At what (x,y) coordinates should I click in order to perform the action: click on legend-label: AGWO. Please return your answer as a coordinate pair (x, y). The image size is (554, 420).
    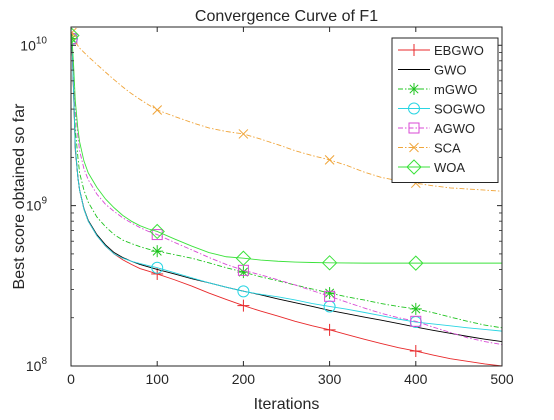
    Looking at the image, I should click on (454, 128).